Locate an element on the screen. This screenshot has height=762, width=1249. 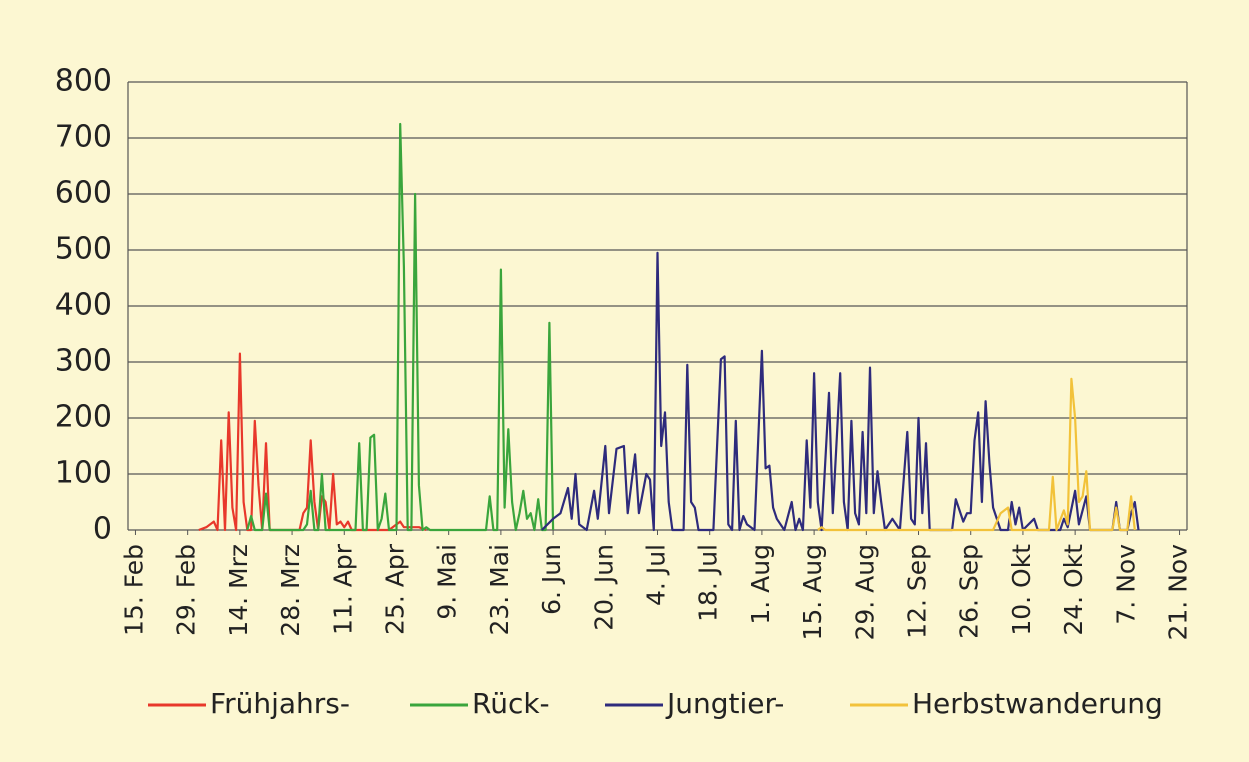
legend-label: Rück- is located at coordinates (511, 703).